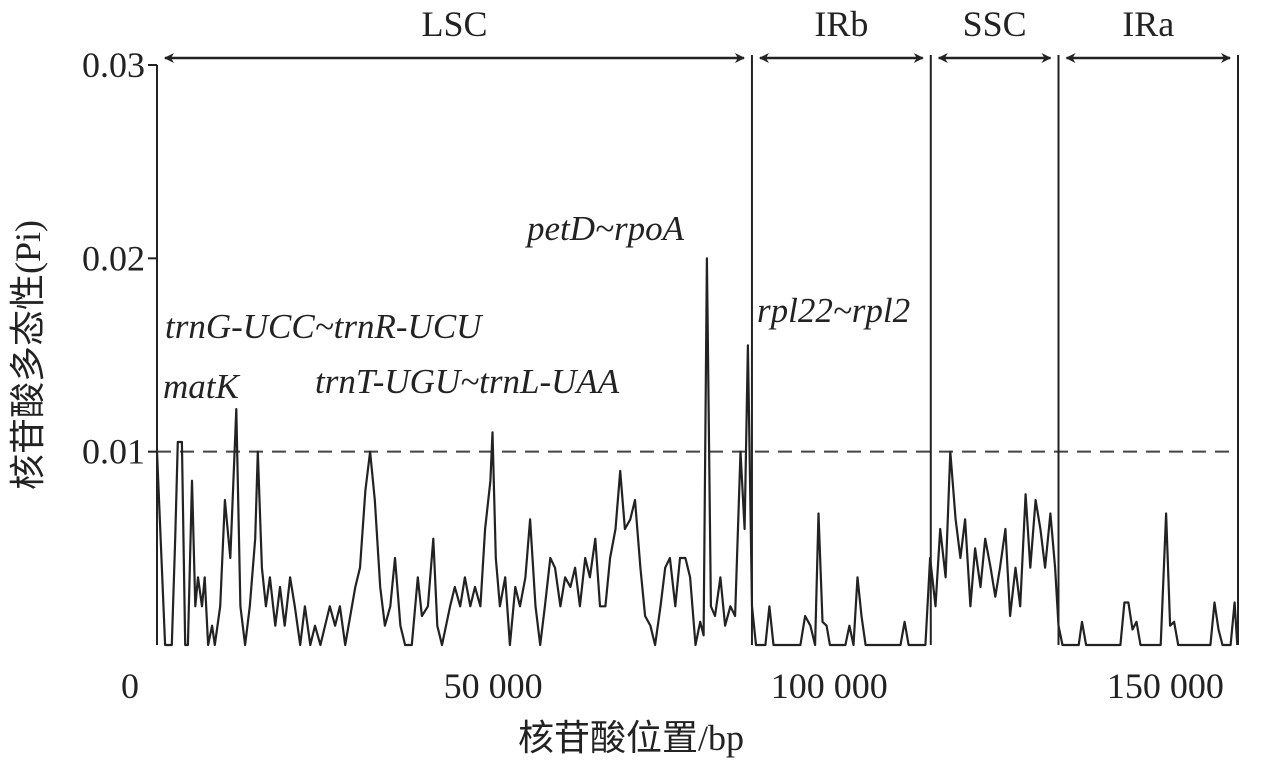  I want to click on annotation: matK, so click(202, 386).